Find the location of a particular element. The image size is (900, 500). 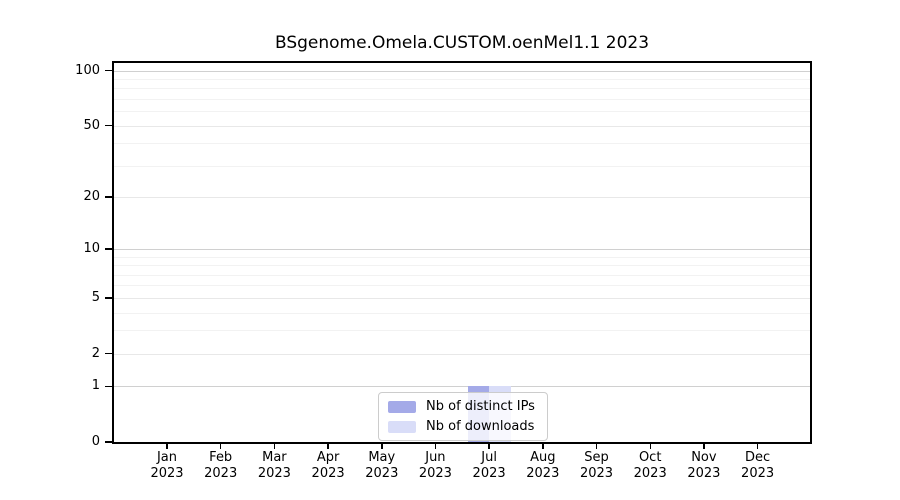

legend-item-downloads: Nb of downloads is located at coordinates (461, 426).